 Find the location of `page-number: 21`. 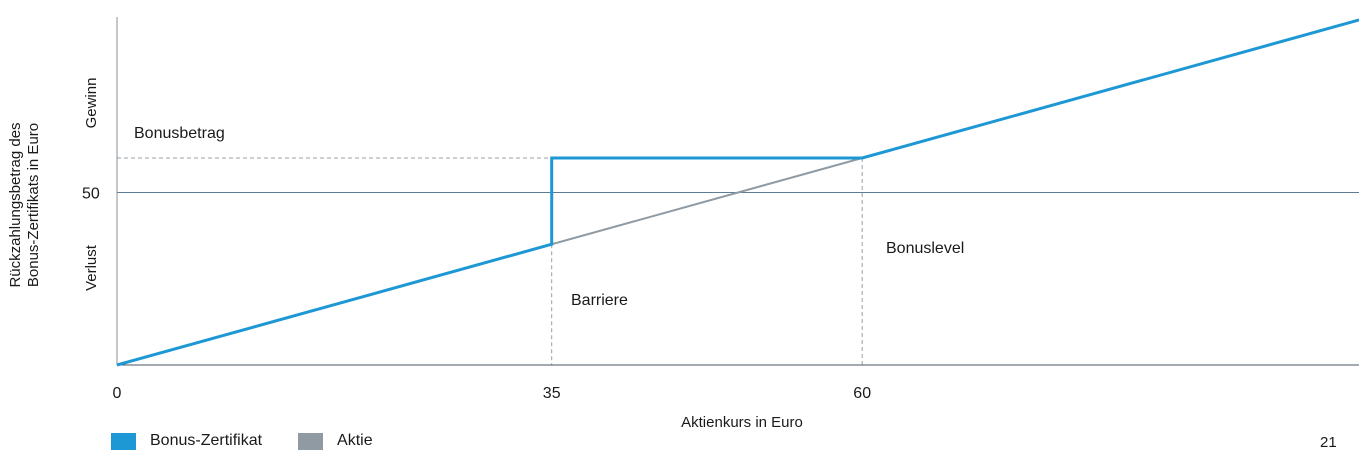

page-number: 21 is located at coordinates (1328, 442).